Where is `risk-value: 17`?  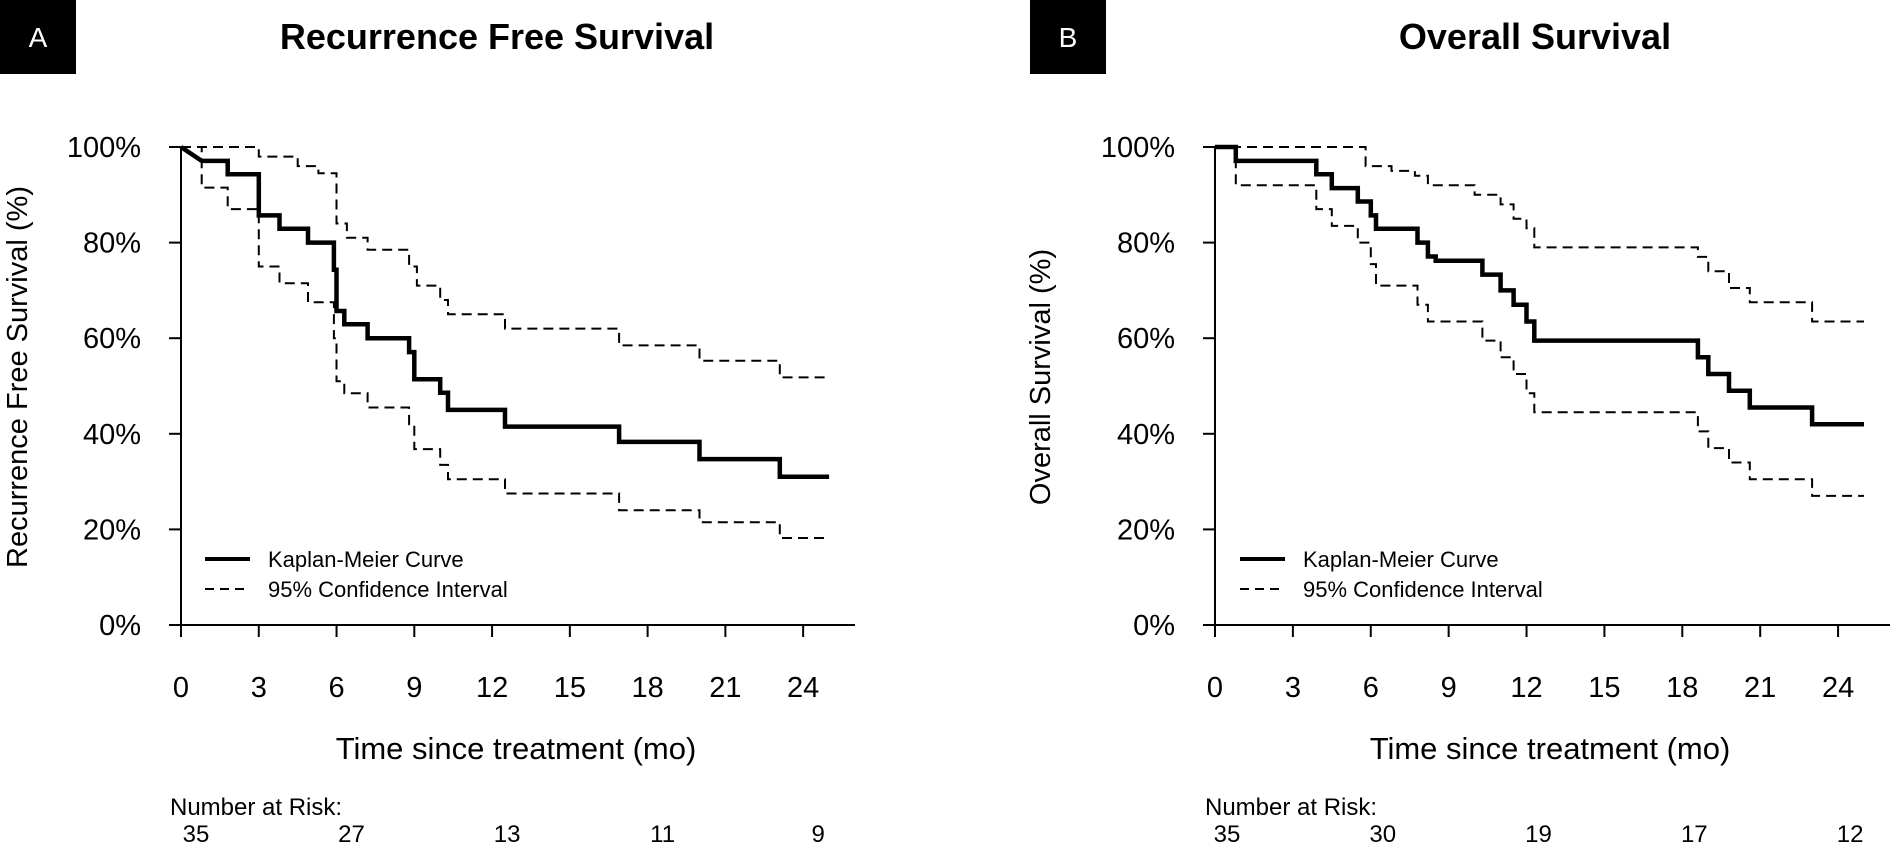
risk-value: 17 is located at coordinates (1694, 832).